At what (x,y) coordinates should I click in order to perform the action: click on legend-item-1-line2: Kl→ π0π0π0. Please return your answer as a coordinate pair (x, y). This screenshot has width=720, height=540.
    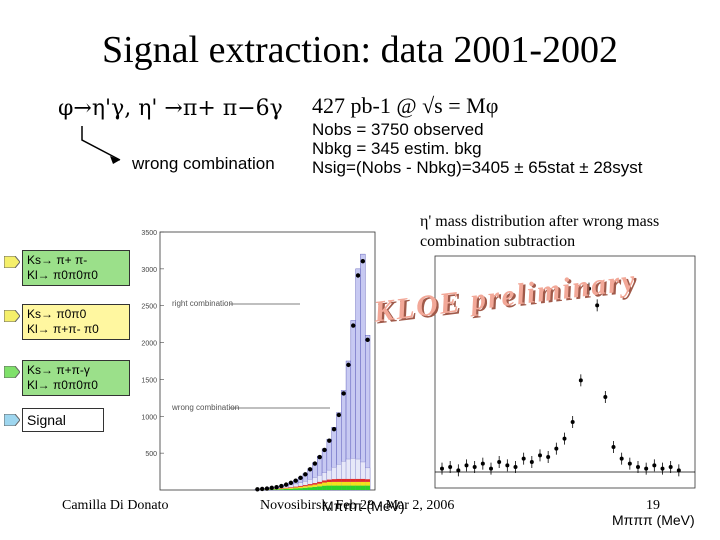
    Looking at the image, I should click on (62, 275).